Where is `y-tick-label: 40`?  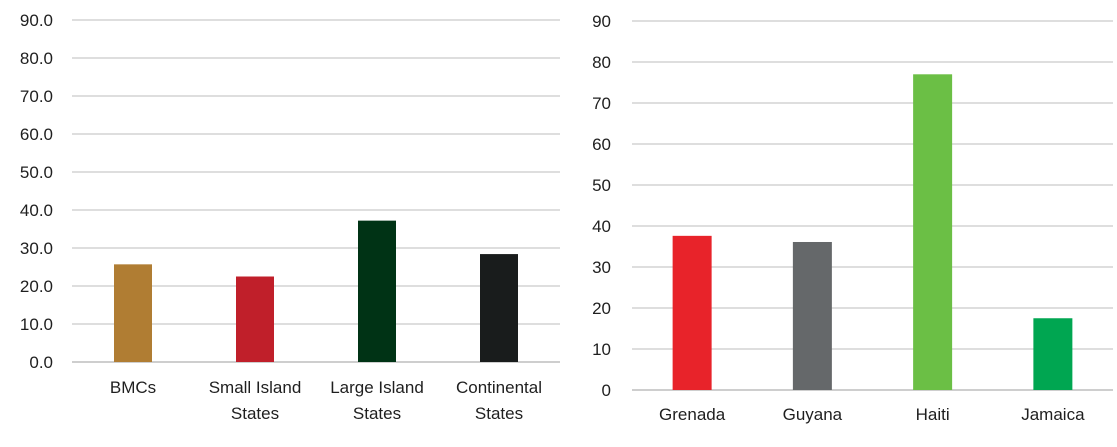 y-tick-label: 40 is located at coordinates (601, 226).